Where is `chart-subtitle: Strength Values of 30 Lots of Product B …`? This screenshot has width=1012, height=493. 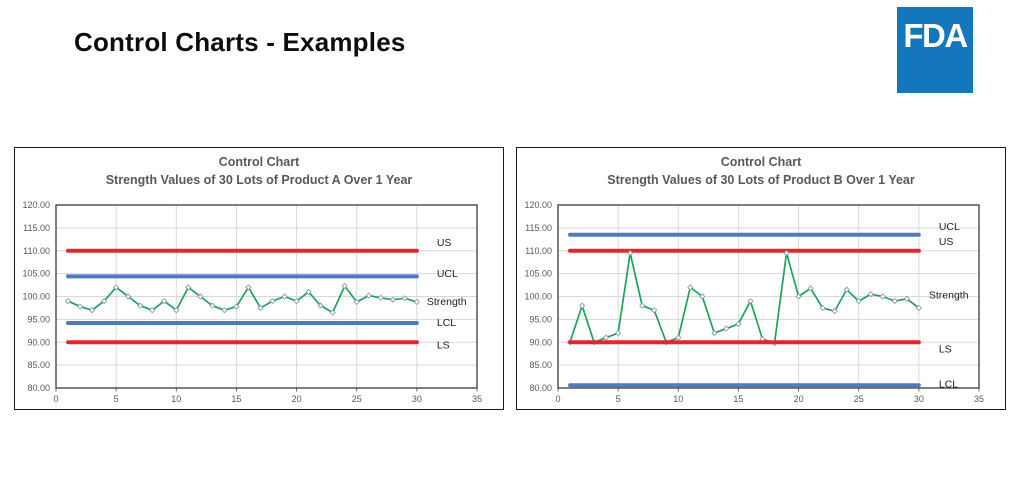 chart-subtitle: Strength Values of 30 Lots of Product B … is located at coordinates (761, 180).